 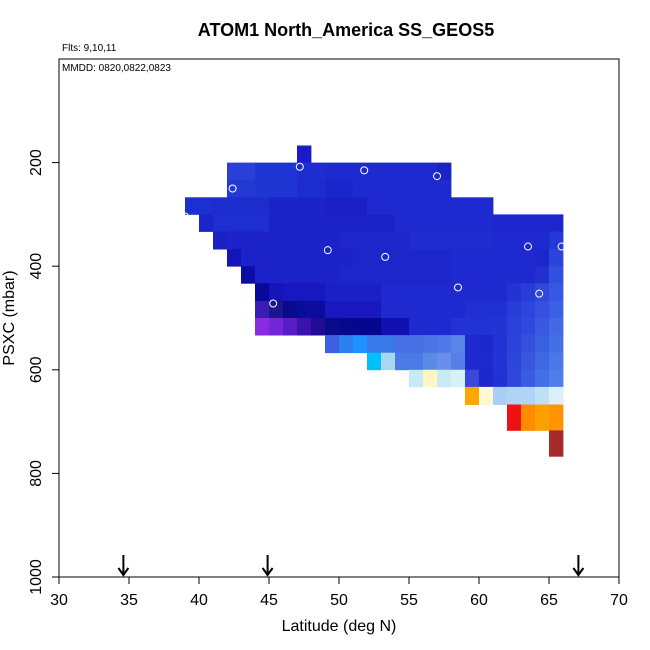 What do you see at coordinates (36, 369) in the screenshot?
I see `y-tick-label: 600` at bounding box center [36, 369].